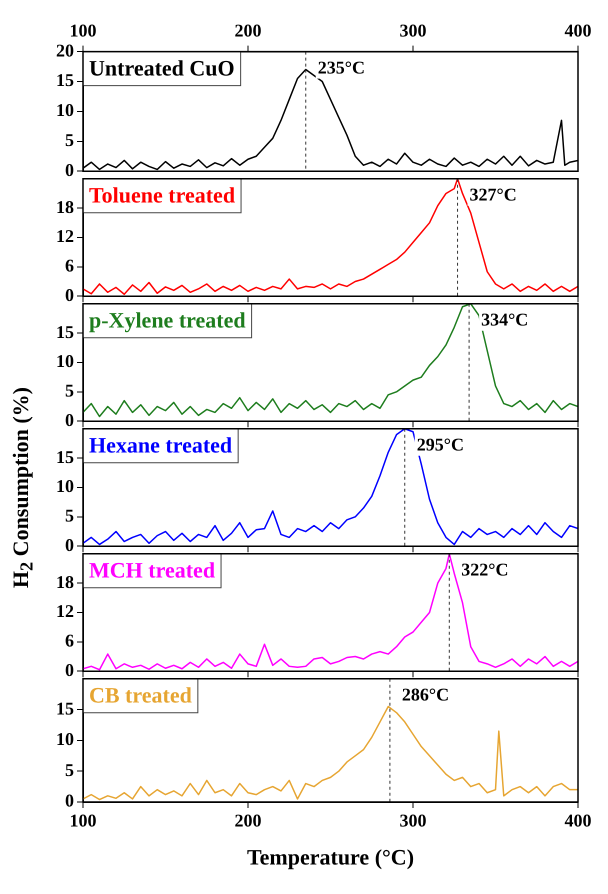 Image resolution: width=608 pixels, height=894 pixels. Describe the element at coordinates (167, 319) in the screenshot. I see `chart-title: p-Xylene treated` at that location.